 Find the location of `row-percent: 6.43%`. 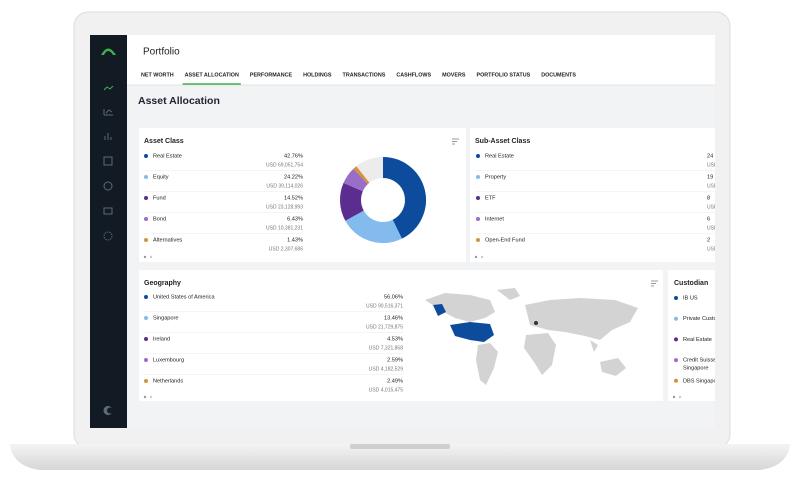

row-percent: 6.43% is located at coordinates (295, 219).